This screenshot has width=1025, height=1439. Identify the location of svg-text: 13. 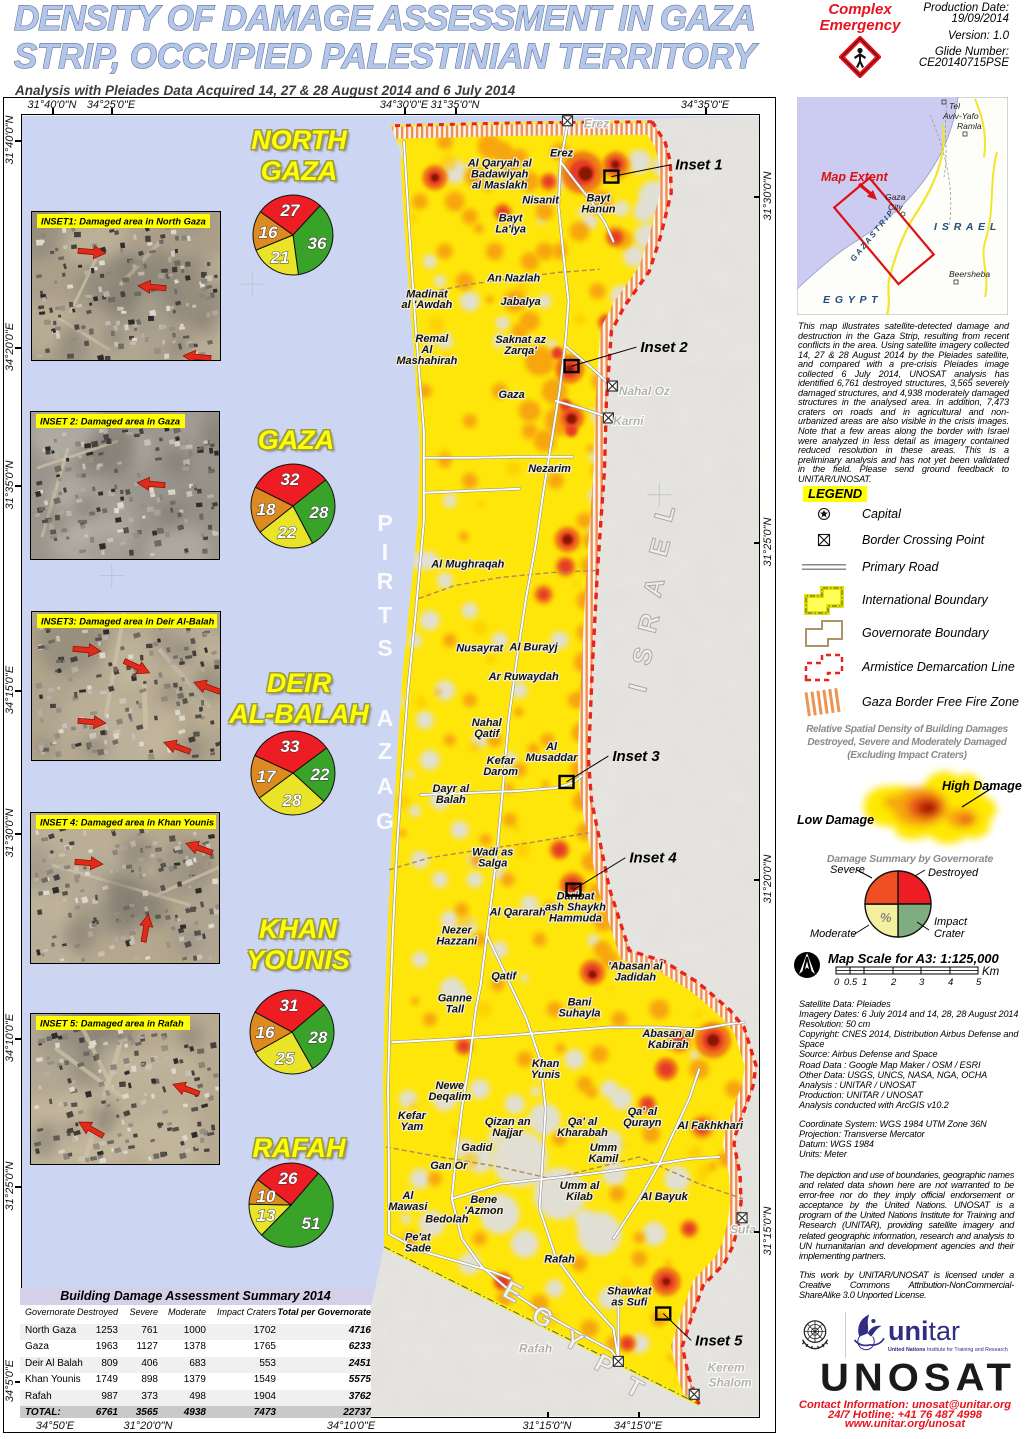
(266, 1215).